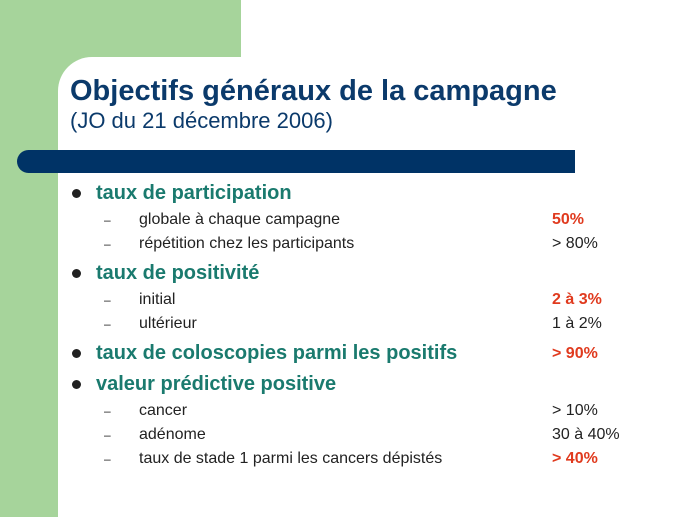 The image size is (689, 527). Describe the element at coordinates (586, 434) in the screenshot. I see `sub-item-value: 30 à 40%` at that location.